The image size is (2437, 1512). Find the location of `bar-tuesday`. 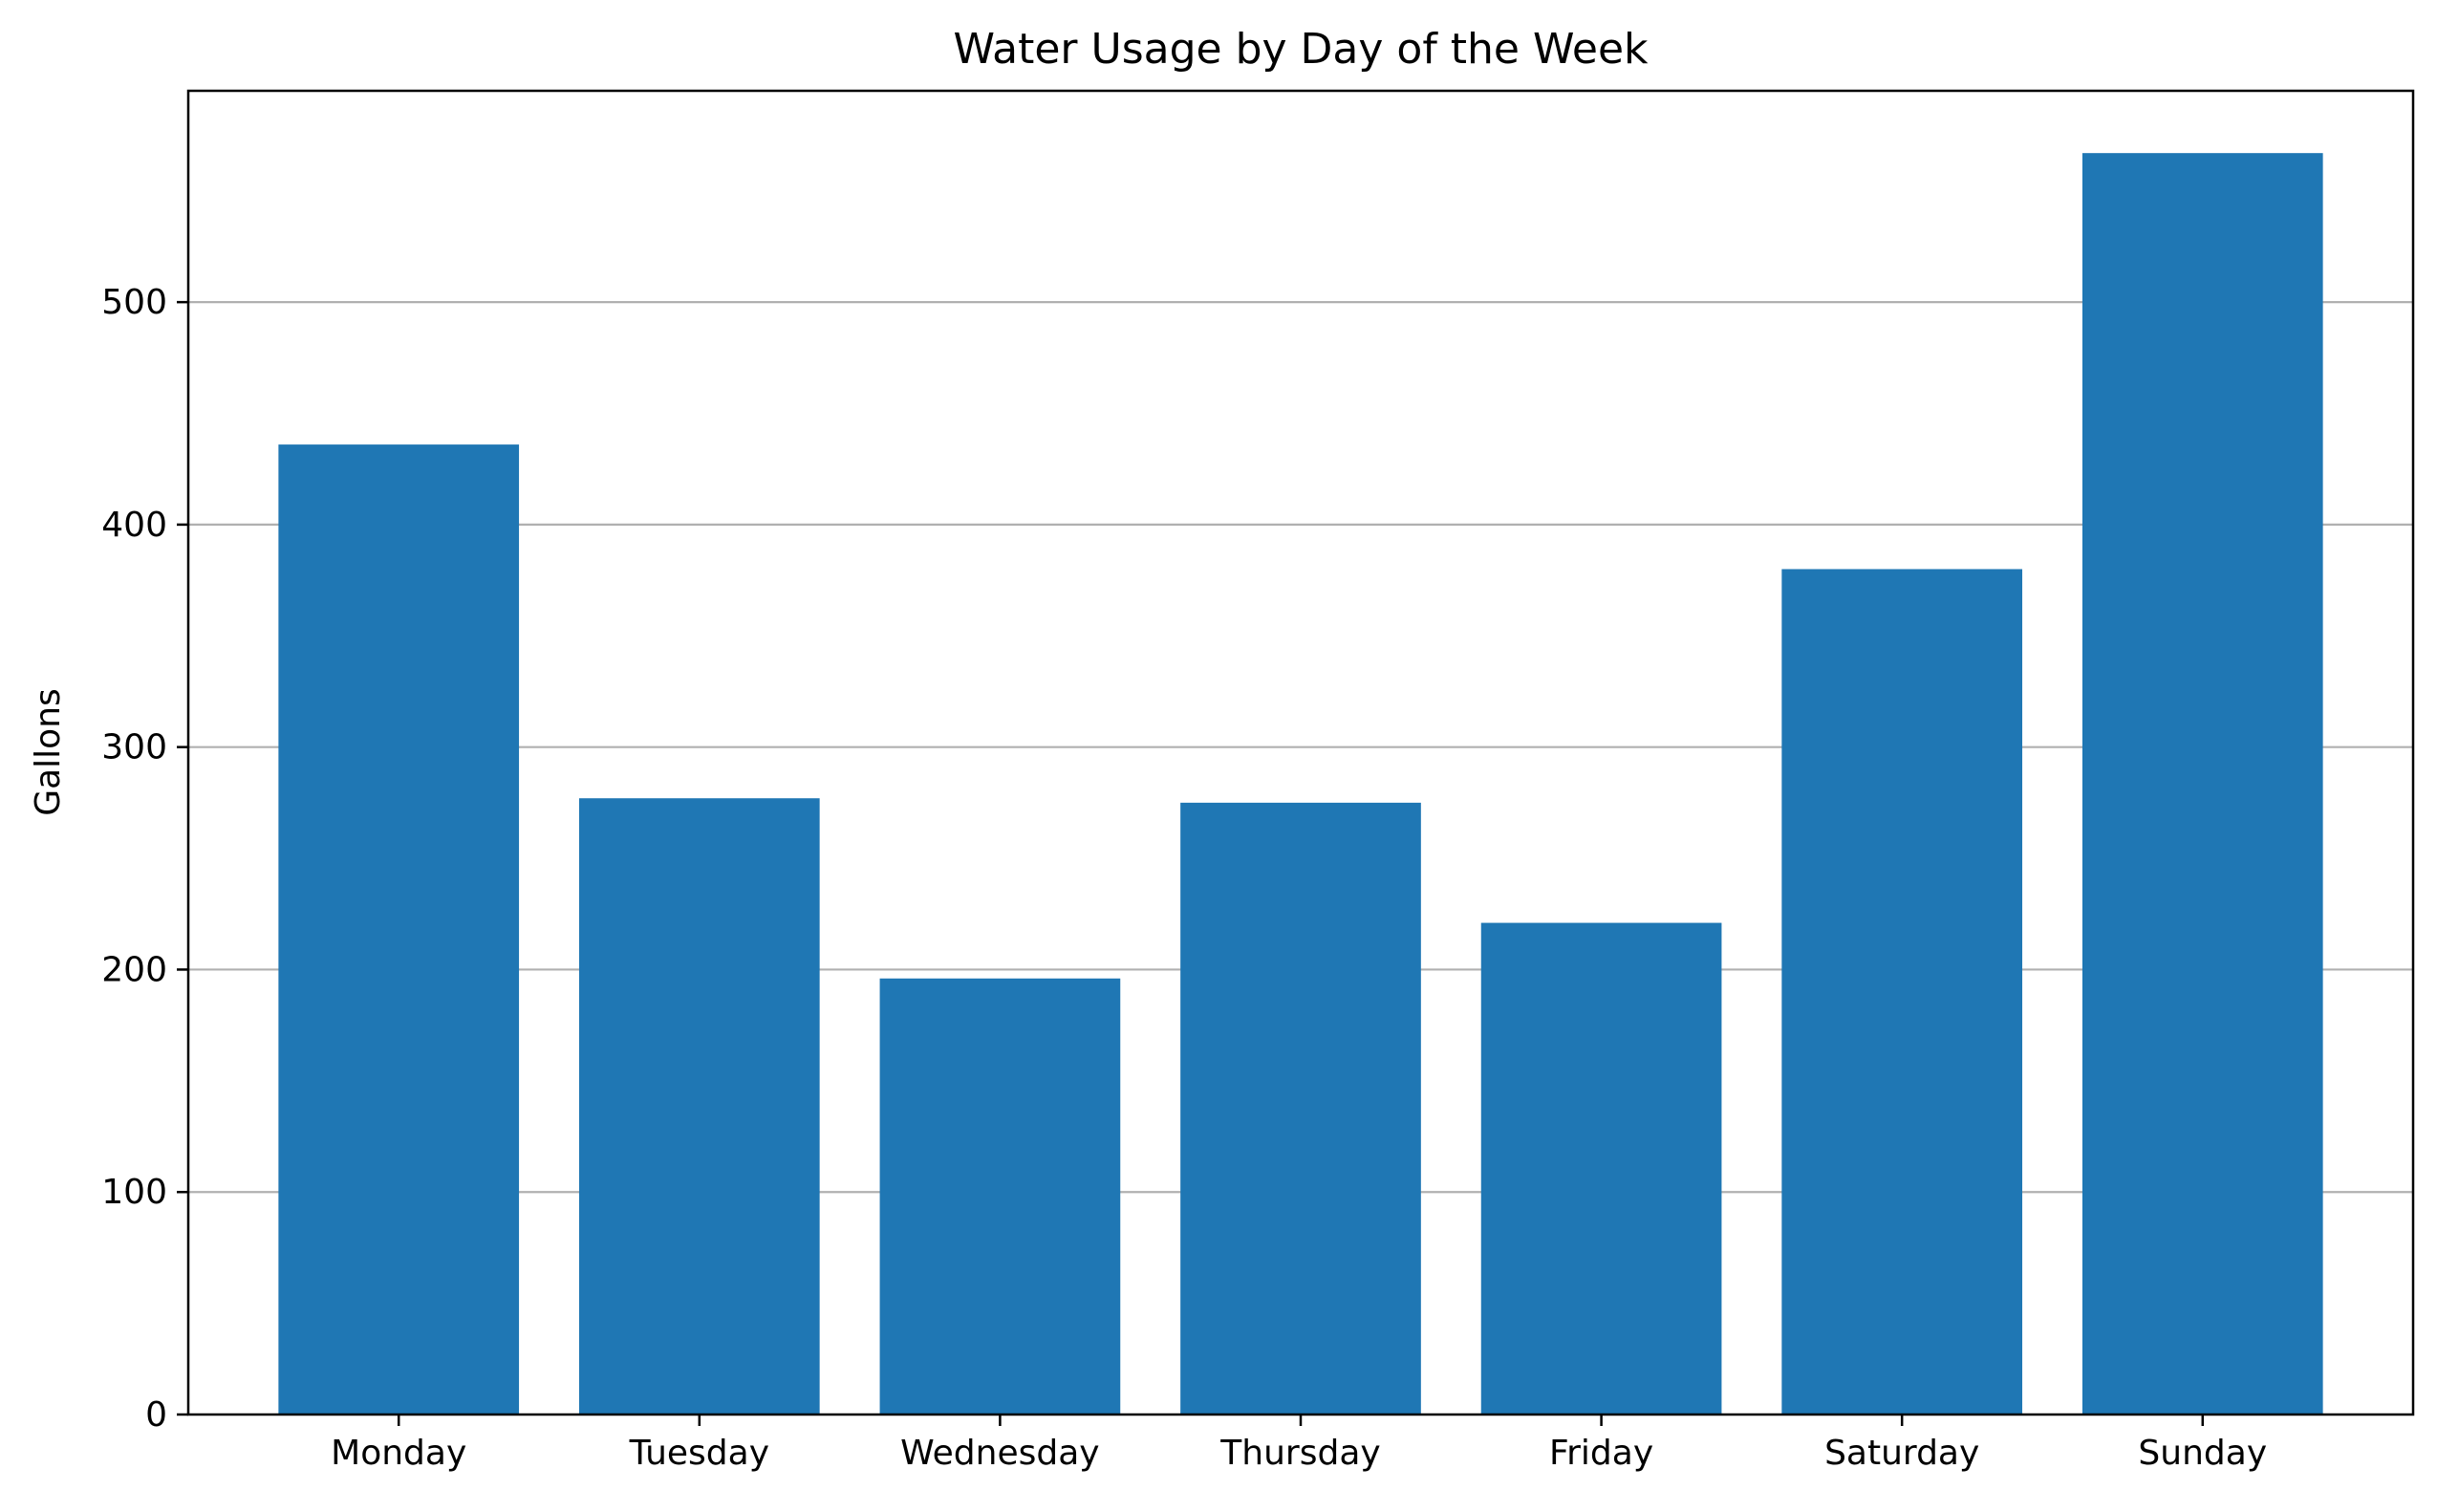

bar-tuesday is located at coordinates (699, 1106).